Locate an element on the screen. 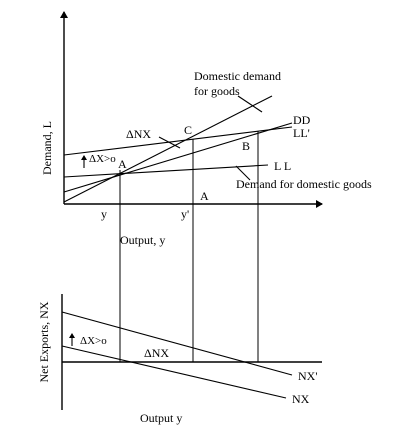  curve-label-ll: L L is located at coordinates (282, 166).